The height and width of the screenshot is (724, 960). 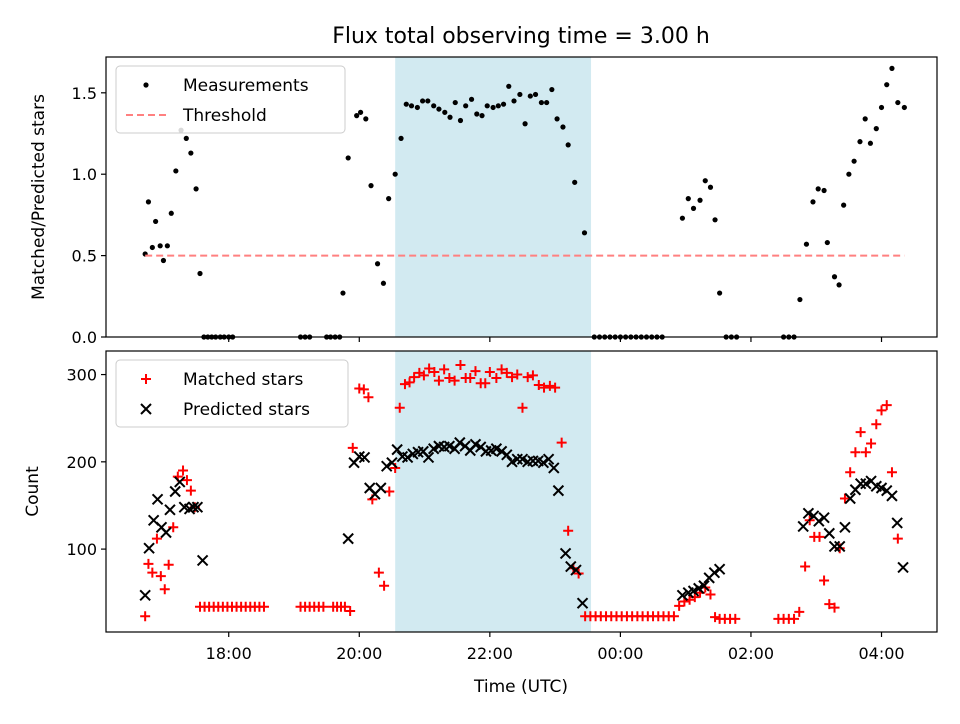 I want to click on legend-box, so click(x=230, y=99).